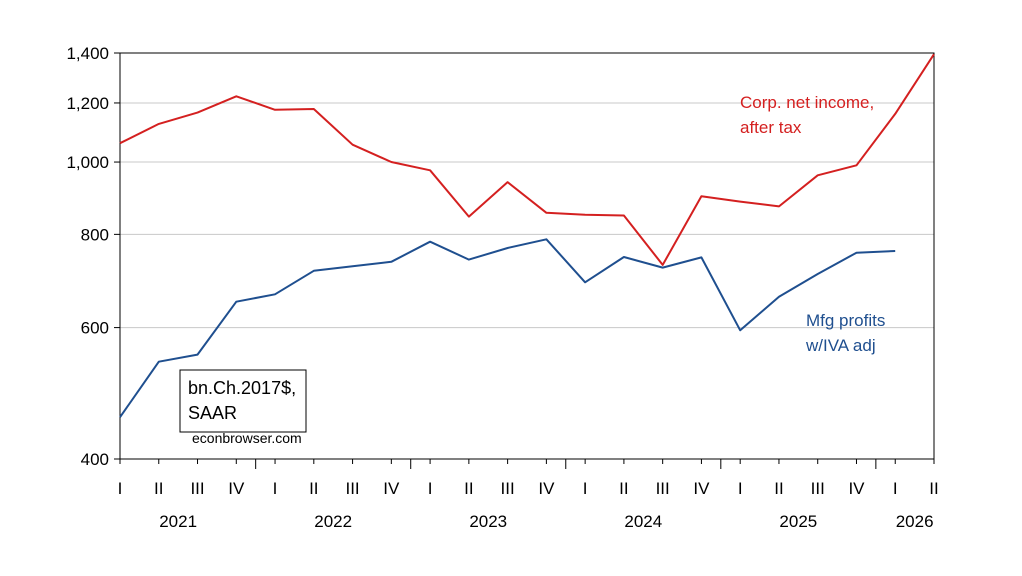 The image size is (1022, 576). Describe the element at coordinates (95, 234) in the screenshot. I see `y-tick-label: 800` at that location.